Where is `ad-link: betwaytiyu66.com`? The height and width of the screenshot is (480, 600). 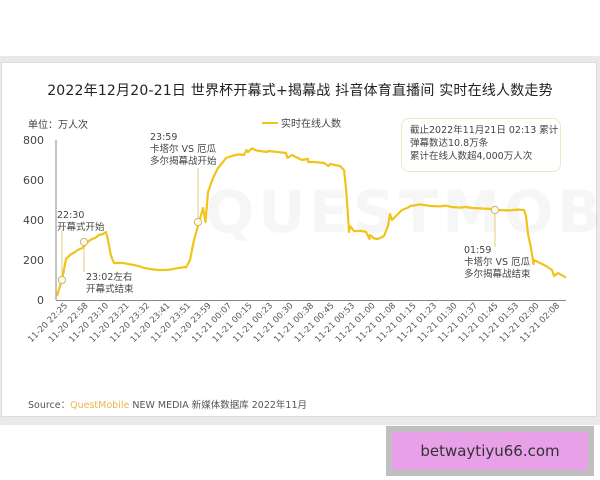
ad-link: betwaytiyu66.com is located at coordinates (490, 451).